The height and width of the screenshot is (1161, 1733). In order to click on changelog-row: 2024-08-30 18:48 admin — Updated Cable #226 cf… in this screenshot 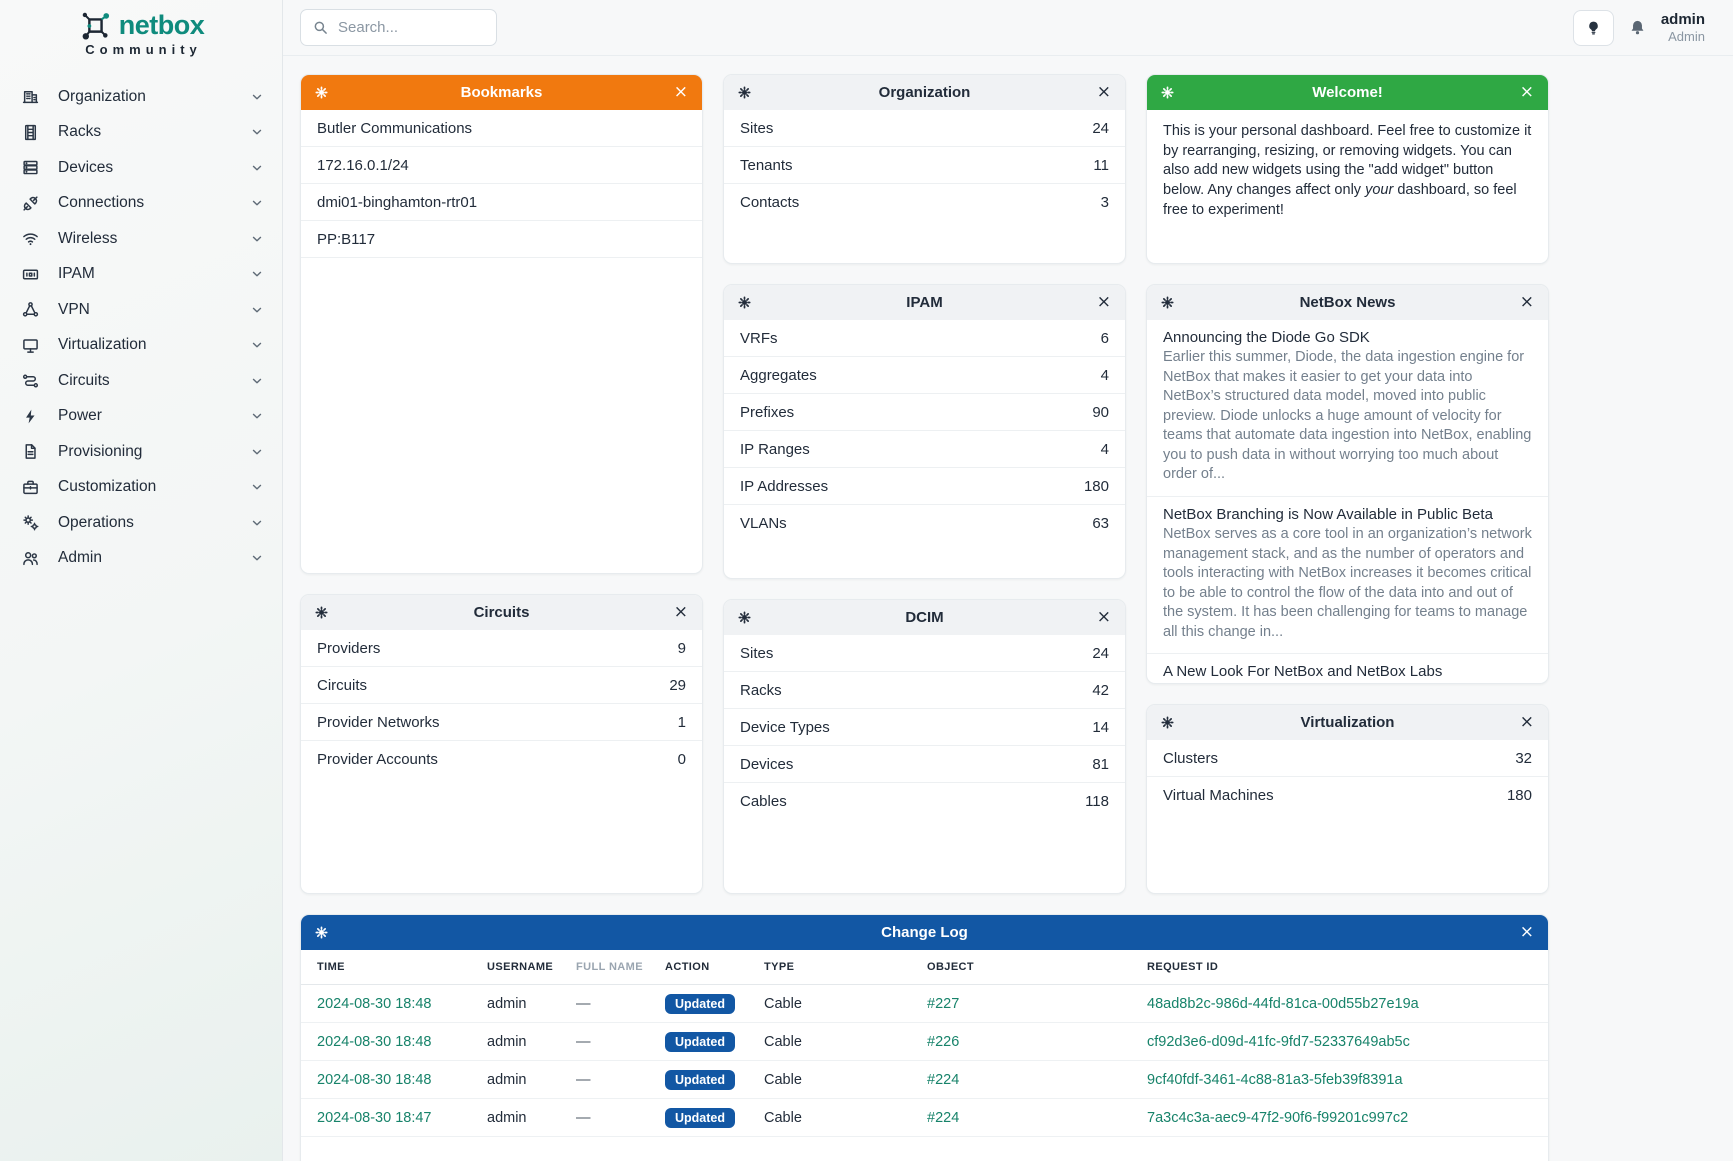, I will do `click(924, 1042)`.